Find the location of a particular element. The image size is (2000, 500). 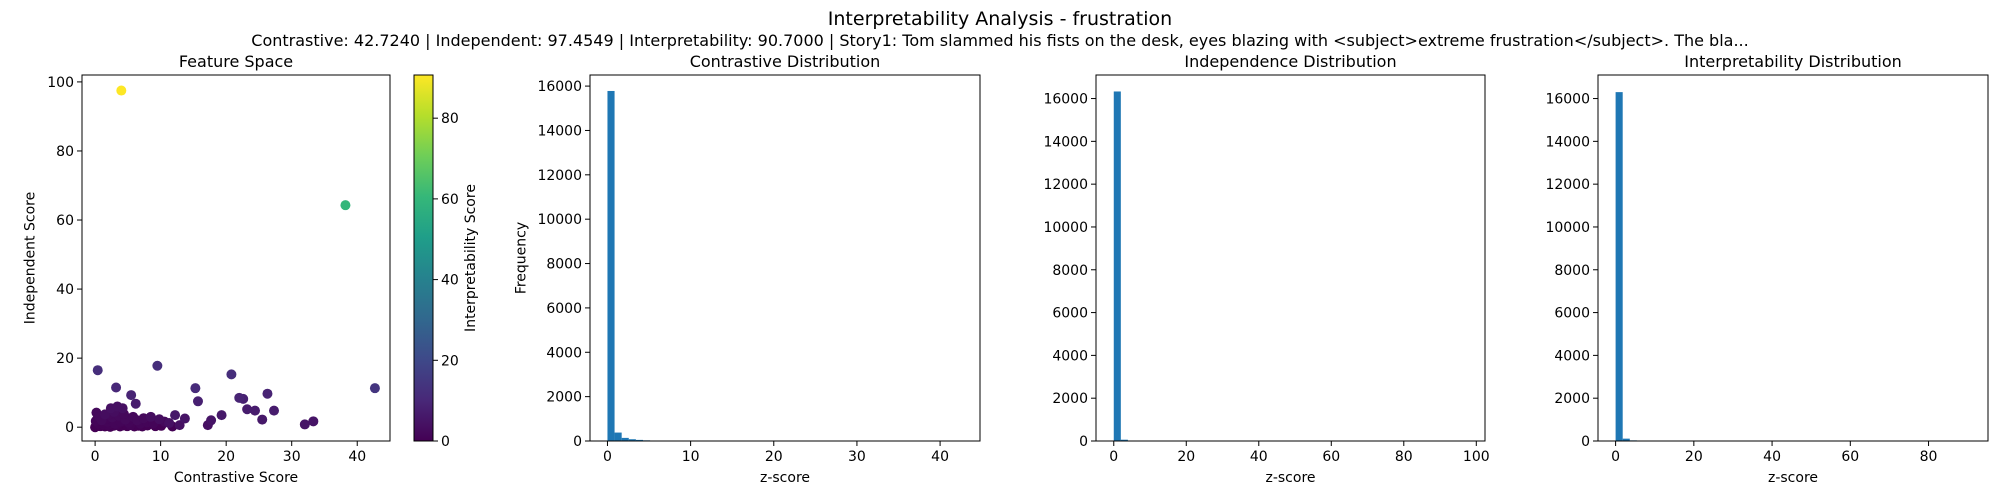

colorbar-tick-label: 80 is located at coordinates (450, 119).